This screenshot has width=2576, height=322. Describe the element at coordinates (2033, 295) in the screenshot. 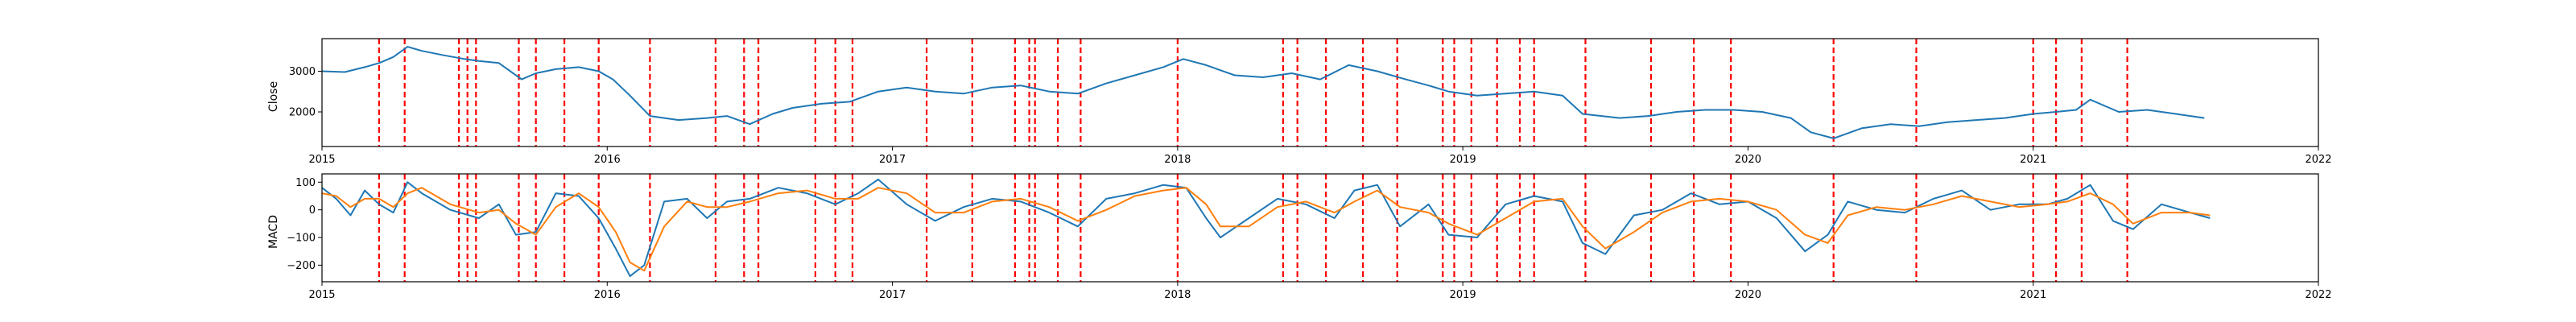

I see `macd-x-tick-label: 2021` at that location.